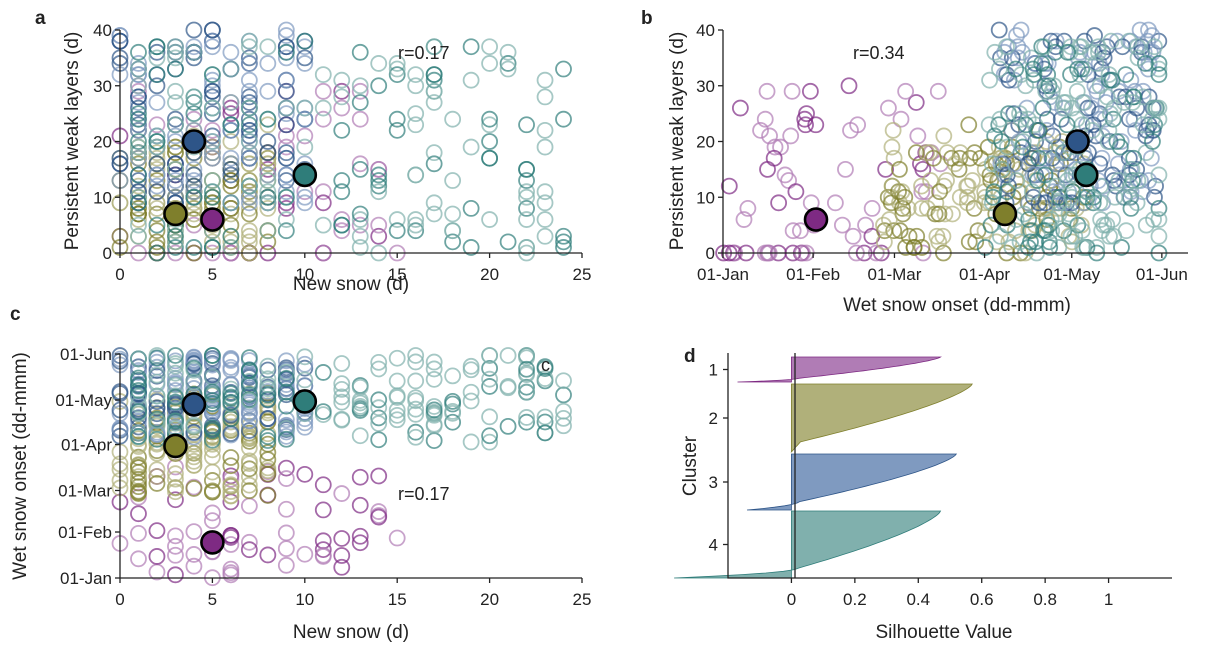 The width and height of the screenshot is (1229, 648). What do you see at coordinates (424, 494) in the screenshot?
I see `panel-c-annotation: r=0.17` at bounding box center [424, 494].